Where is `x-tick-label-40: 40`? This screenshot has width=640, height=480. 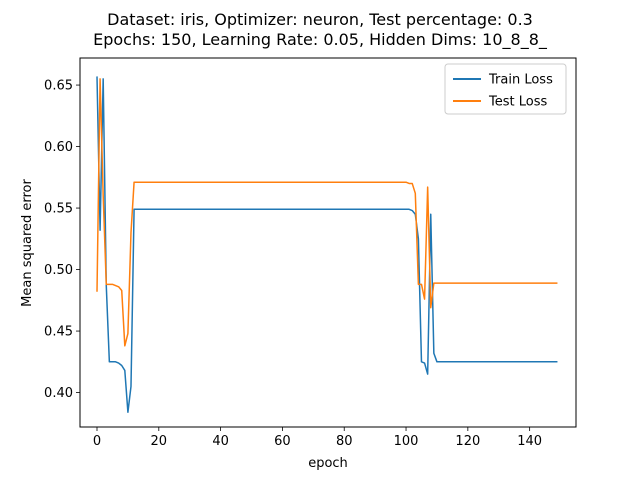 x-tick-label-40: 40 is located at coordinates (220, 441).